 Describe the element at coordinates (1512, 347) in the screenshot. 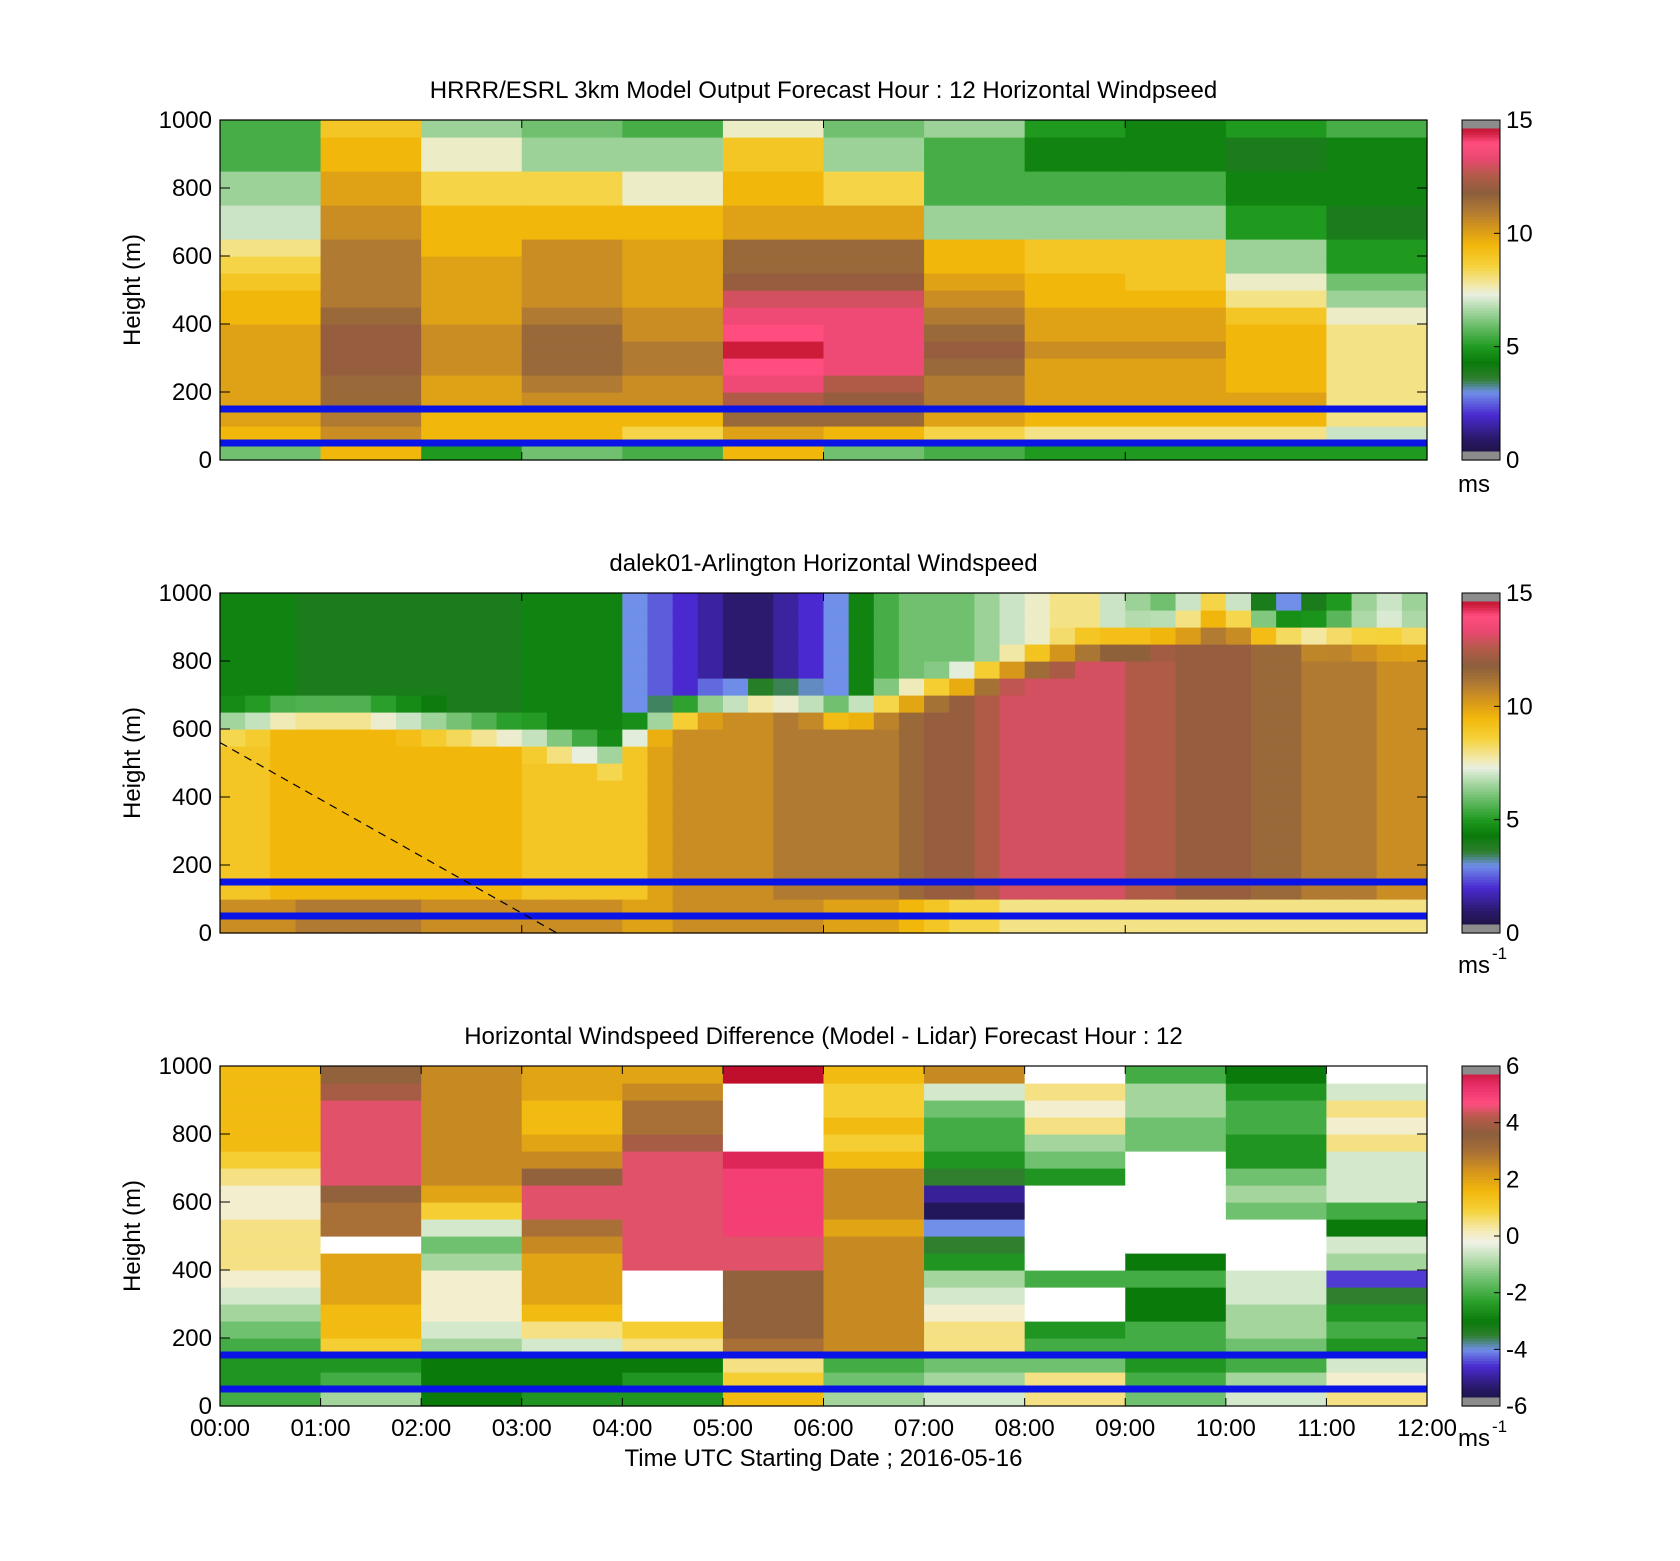

I see `colorbar-tick-label: 5` at that location.